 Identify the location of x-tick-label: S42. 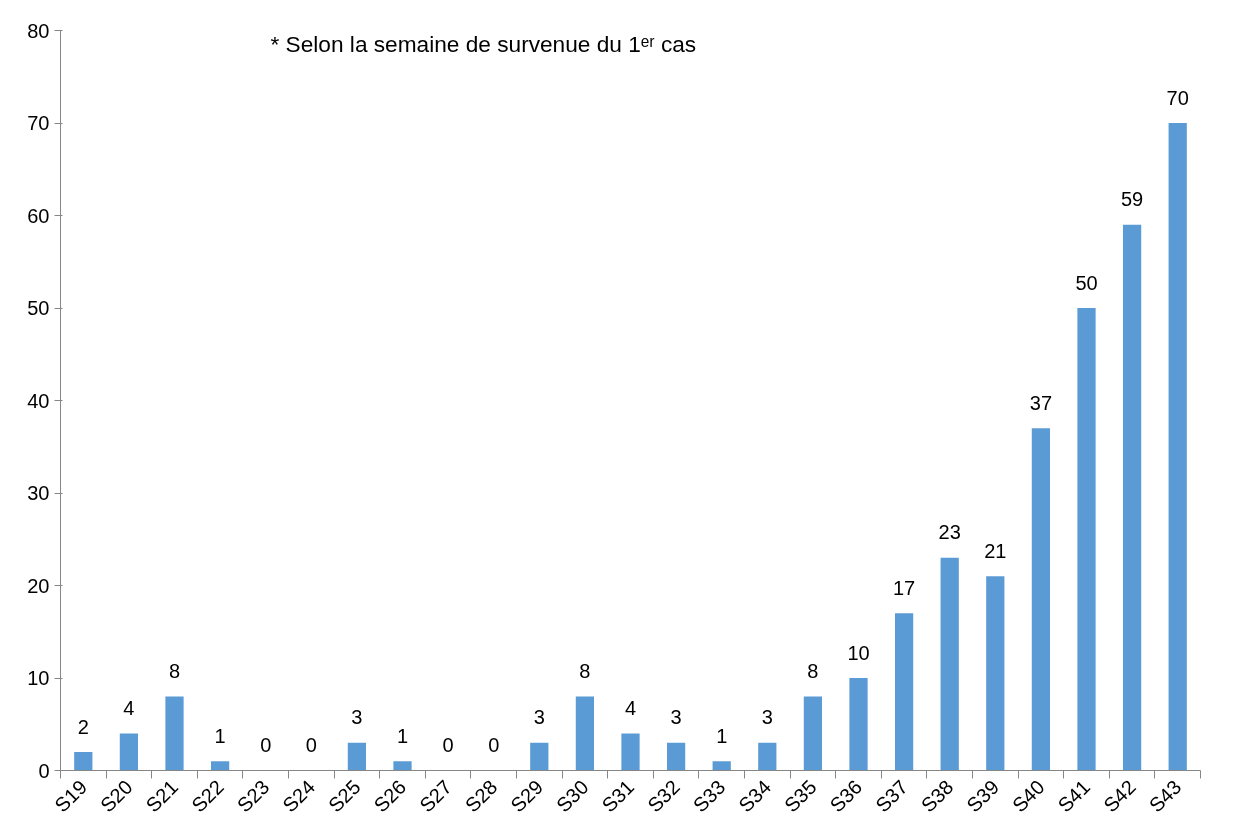
(1119, 796).